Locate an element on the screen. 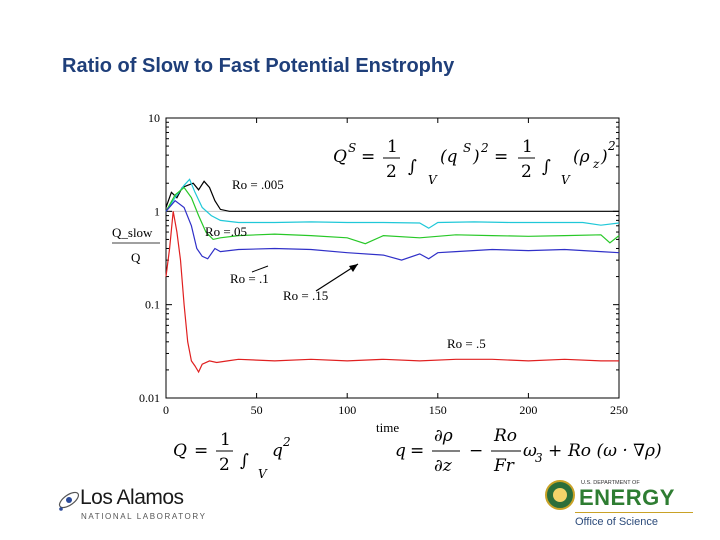 The width and height of the screenshot is (720, 540). equation-small-q: q = ∂ρ ∂z − Ro Fr ω 3 + Ro (ω · ∇ρ) is located at coordinates (528, 451).